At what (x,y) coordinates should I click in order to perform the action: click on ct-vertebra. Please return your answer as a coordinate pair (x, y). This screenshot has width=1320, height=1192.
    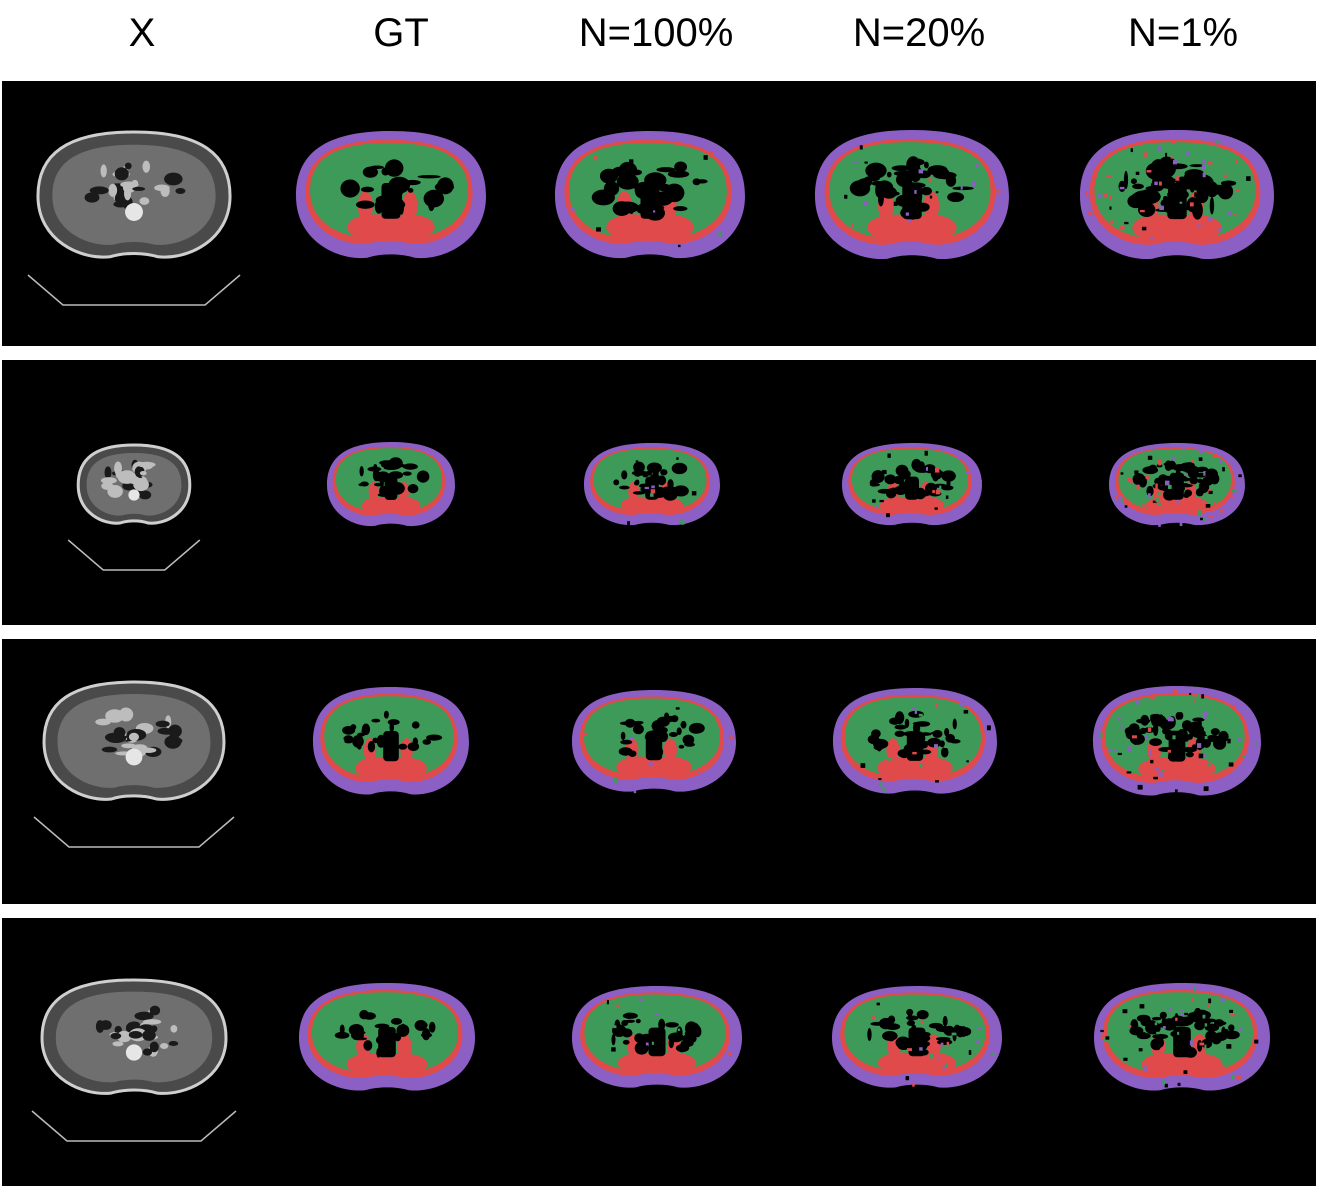
    Looking at the image, I should click on (134, 757).